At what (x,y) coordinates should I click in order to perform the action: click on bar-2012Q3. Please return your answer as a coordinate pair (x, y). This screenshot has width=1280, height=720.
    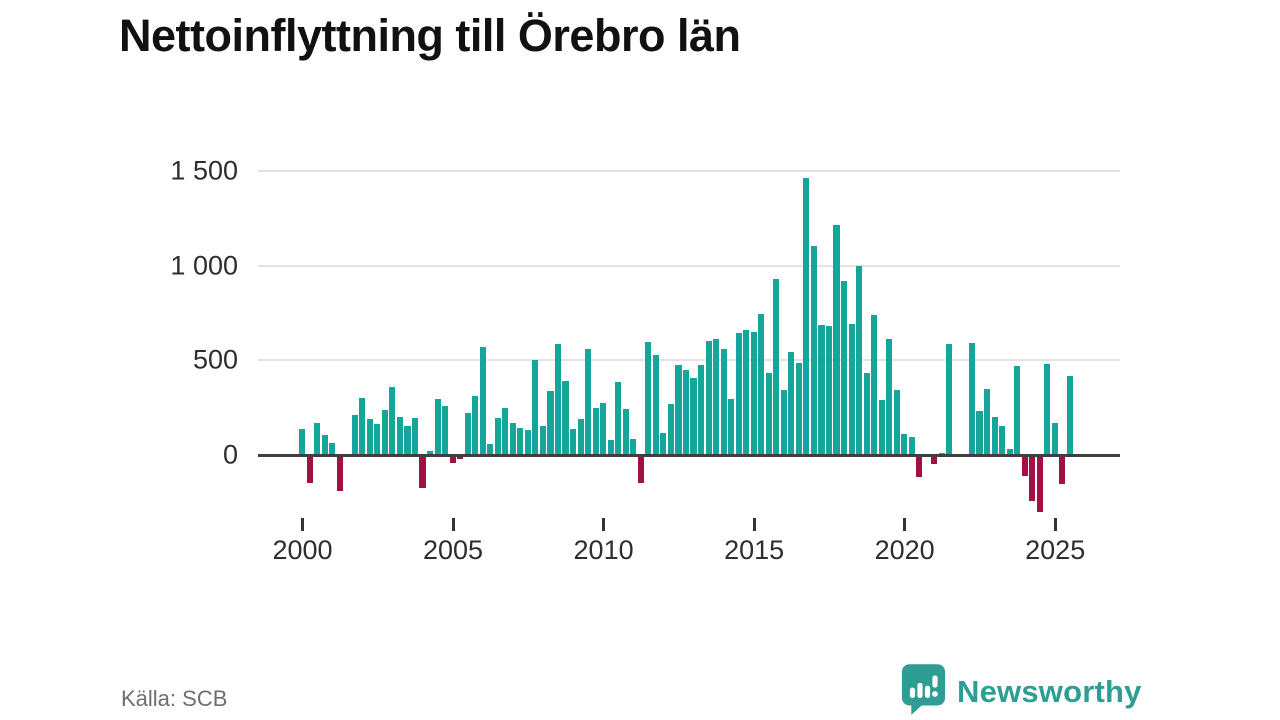
    Looking at the image, I should click on (678, 409).